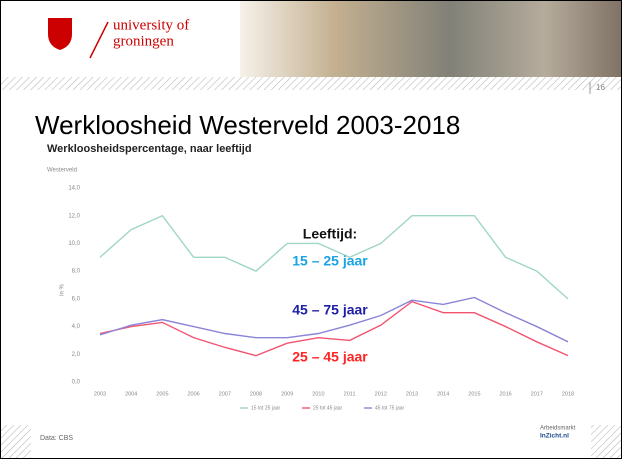 Image resolution: width=622 pixels, height=459 pixels. Describe the element at coordinates (474, 394) in the screenshot. I see `x-tick-label: 2015` at that location.